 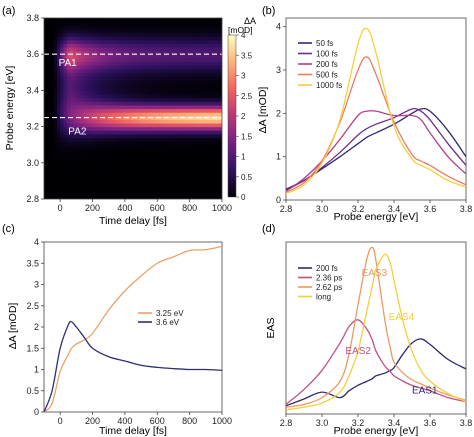 What do you see at coordinates (36, 242) in the screenshot?
I see `ytick-label: 4` at bounding box center [36, 242].